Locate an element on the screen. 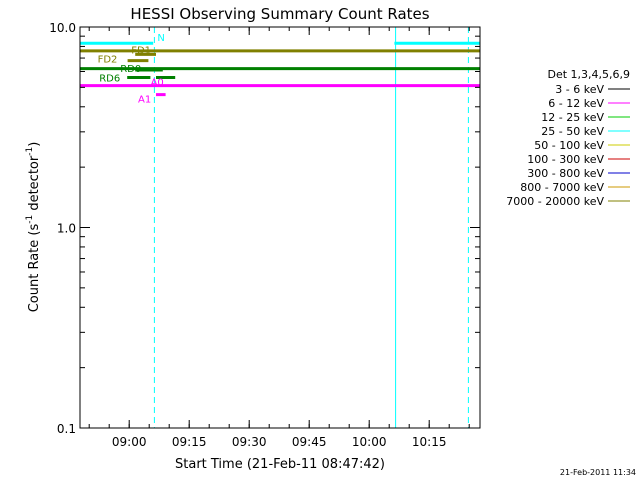 This screenshot has height=480, width=640. flag-label-fd1: FD1 is located at coordinates (141, 50).